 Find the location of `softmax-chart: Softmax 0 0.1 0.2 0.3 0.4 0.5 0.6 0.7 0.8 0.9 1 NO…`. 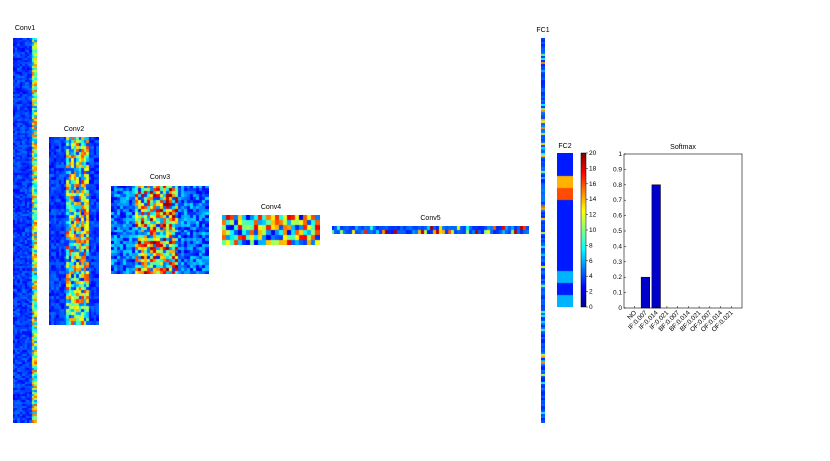

softmax-chart: Softmax 0 0.1 0.2 0.3 0.4 0.5 0.6 0.7 0.8 0.9 1 NO… is located at coordinates (678, 239).